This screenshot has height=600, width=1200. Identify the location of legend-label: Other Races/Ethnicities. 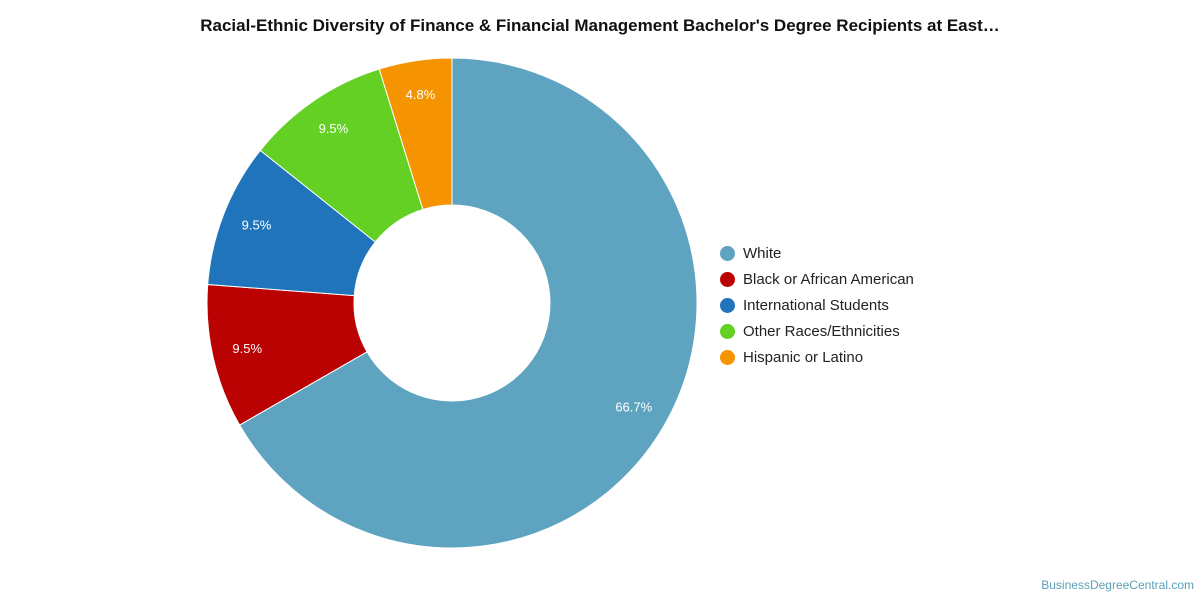
(821, 331).